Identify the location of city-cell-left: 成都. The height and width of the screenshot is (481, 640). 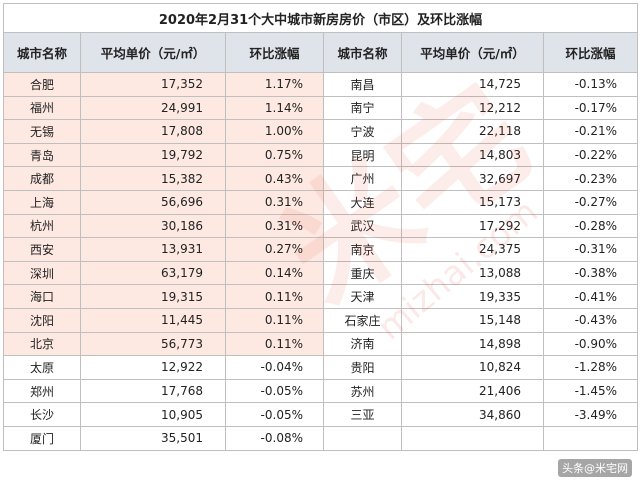
(42, 178).